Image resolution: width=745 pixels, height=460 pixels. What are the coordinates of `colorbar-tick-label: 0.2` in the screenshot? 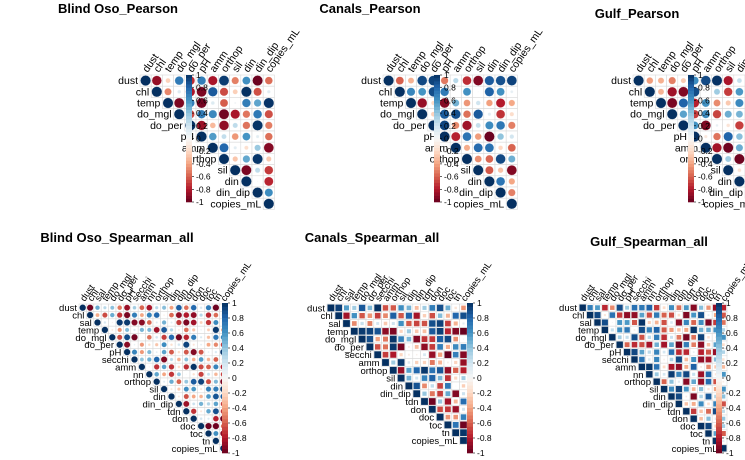 It's located at (238, 363).